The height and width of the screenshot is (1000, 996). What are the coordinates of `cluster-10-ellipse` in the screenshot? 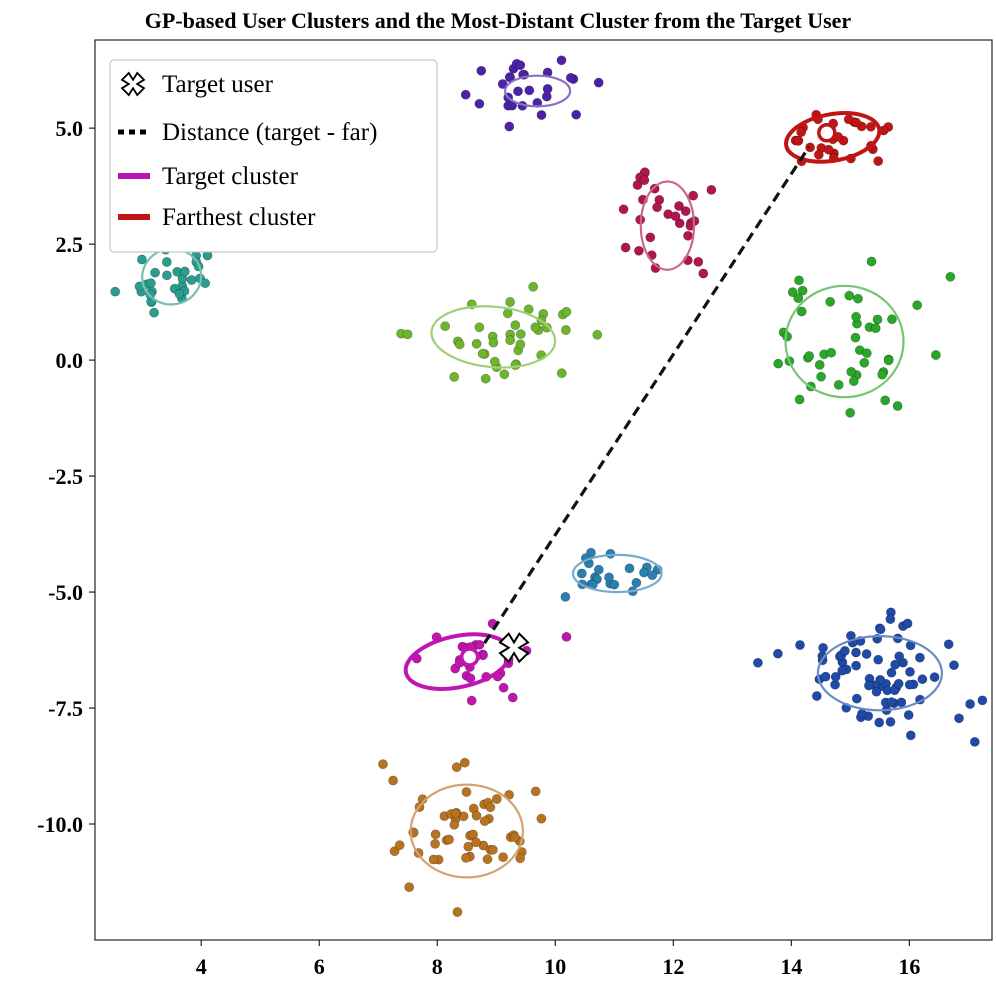 It's located at (466, 831).